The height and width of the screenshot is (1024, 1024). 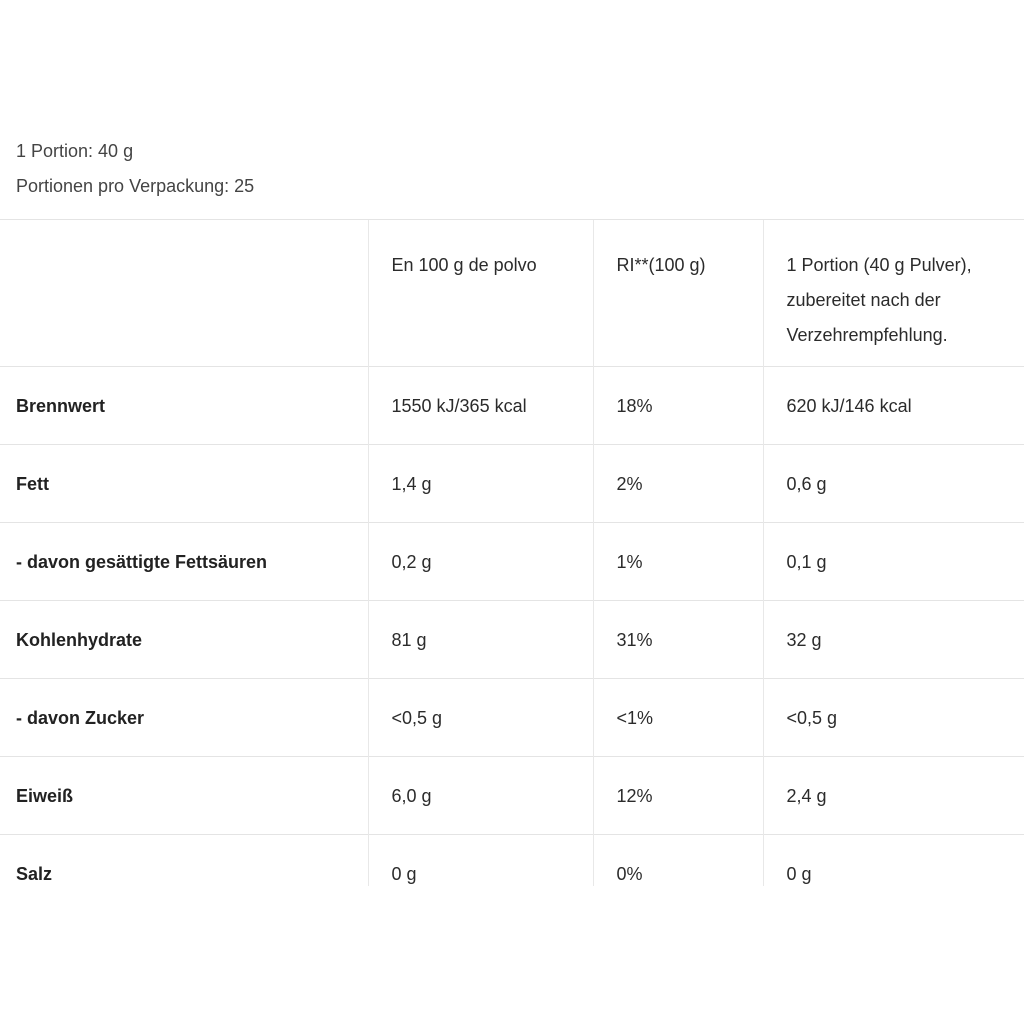 What do you see at coordinates (893, 795) in the screenshot?
I see `value-per-portion: 2,4 g` at bounding box center [893, 795].